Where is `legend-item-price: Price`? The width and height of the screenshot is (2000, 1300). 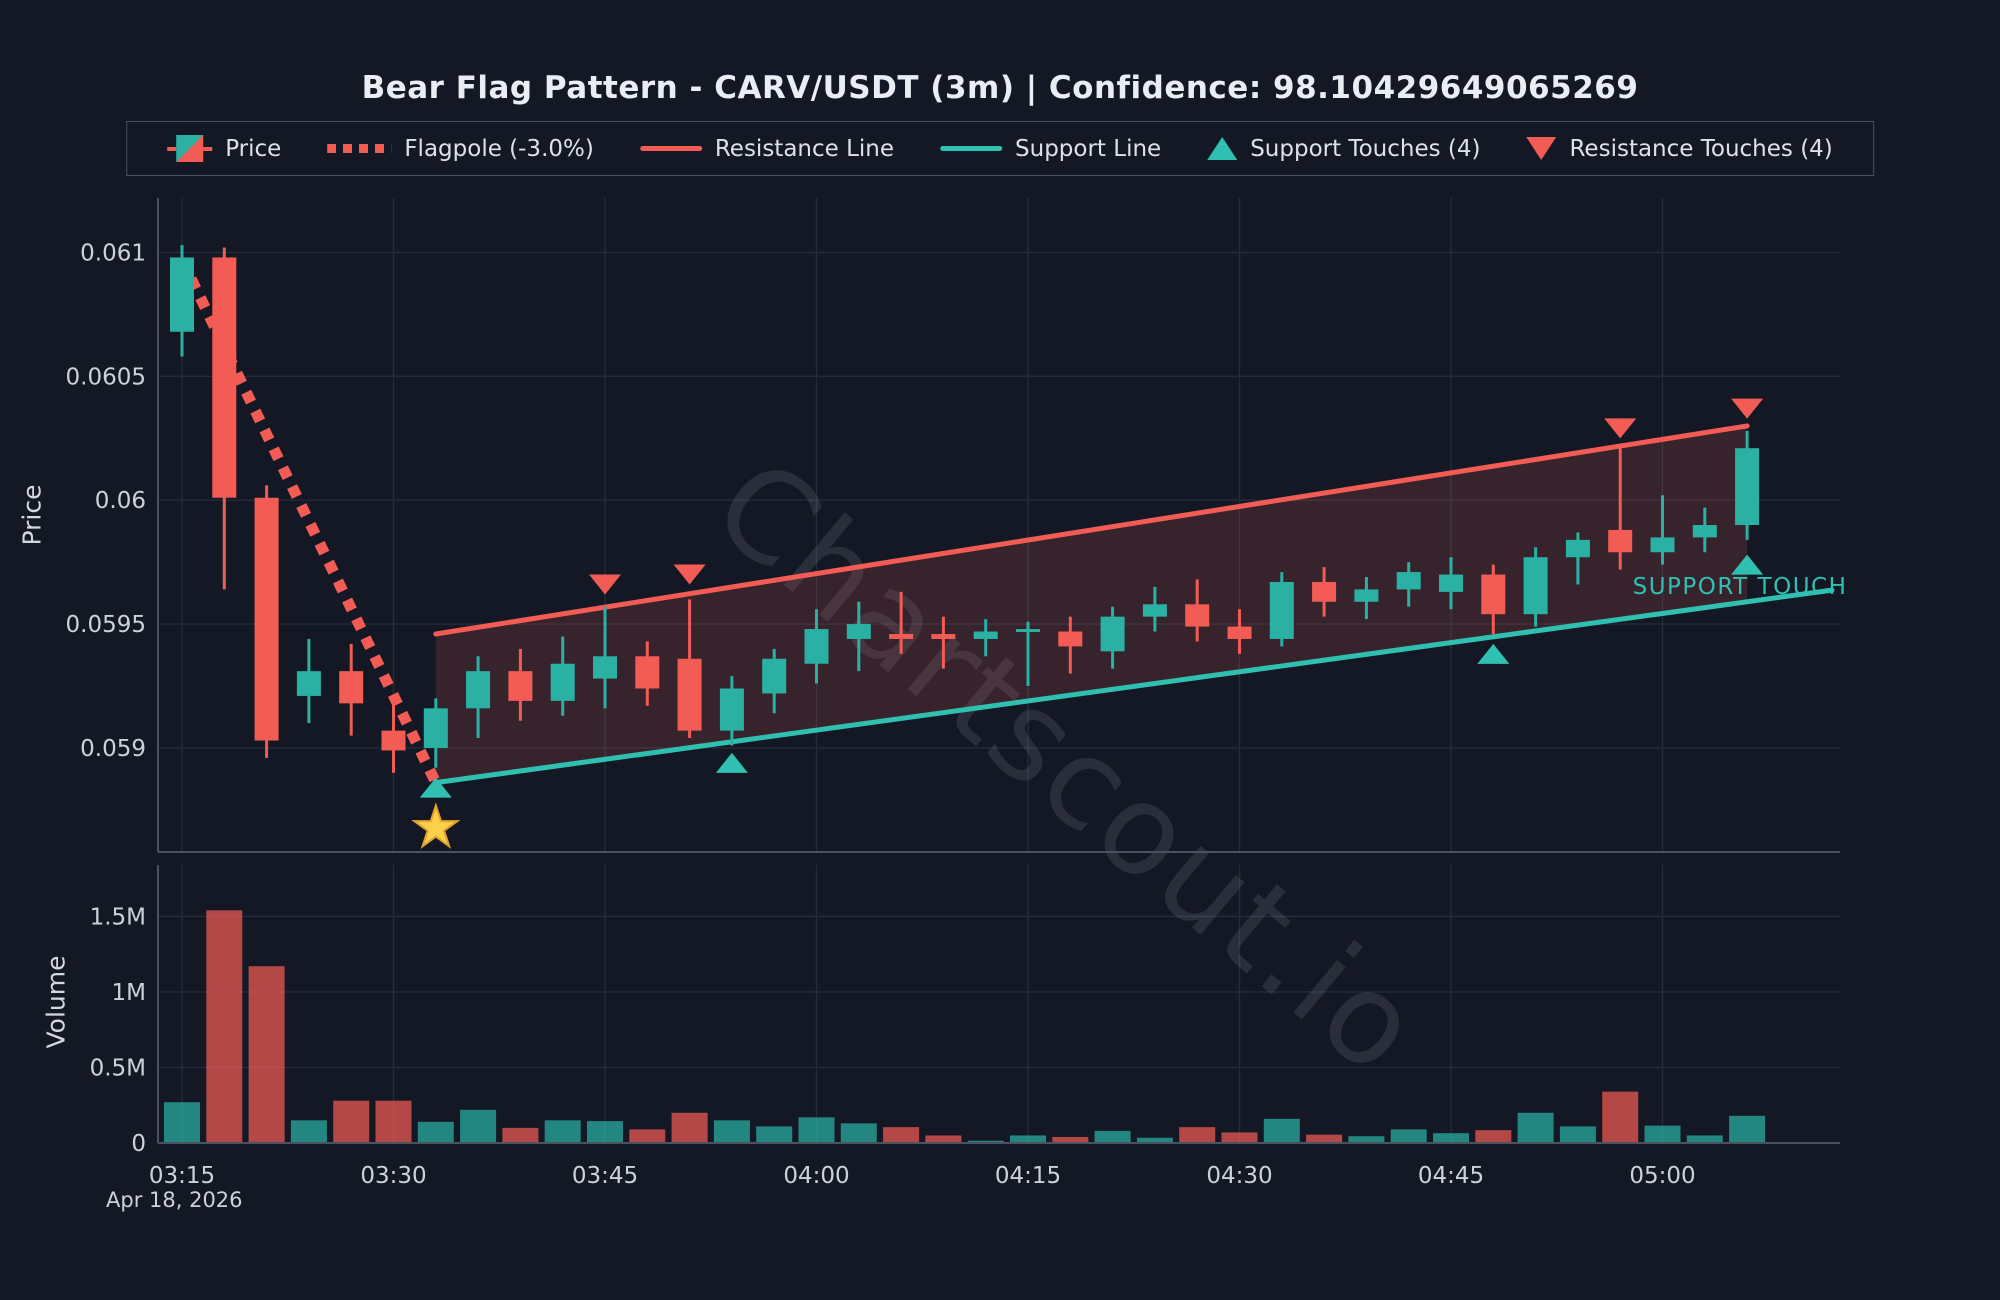 legend-item-price: Price is located at coordinates (224, 148).